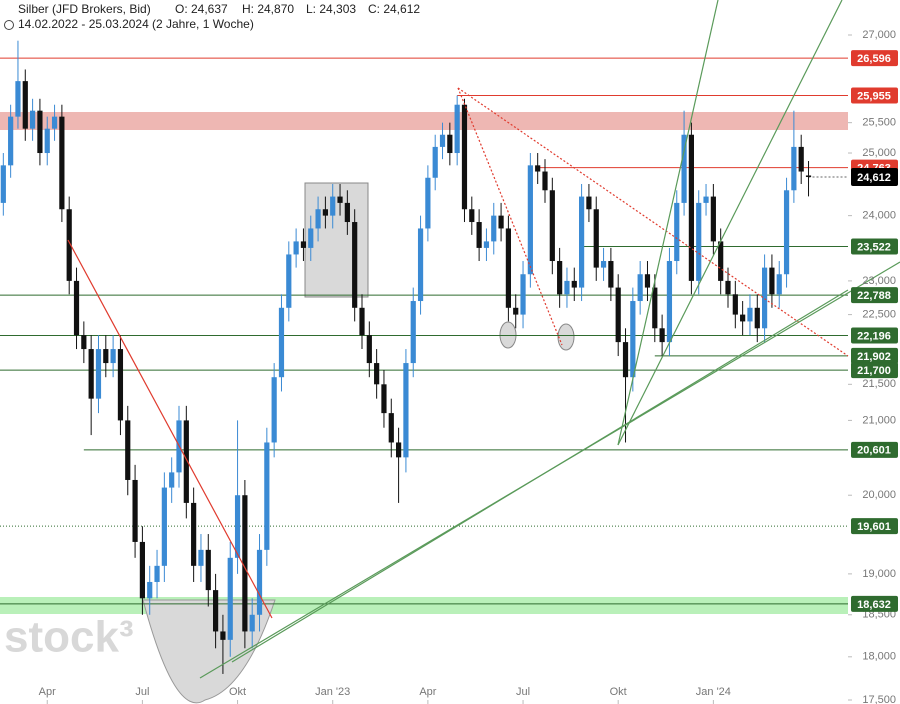 Image resolution: width=900 pixels, height=704 pixels. Describe the element at coordinates (879, 123) in the screenshot. I see `y-tick-label: 25,500` at that location.